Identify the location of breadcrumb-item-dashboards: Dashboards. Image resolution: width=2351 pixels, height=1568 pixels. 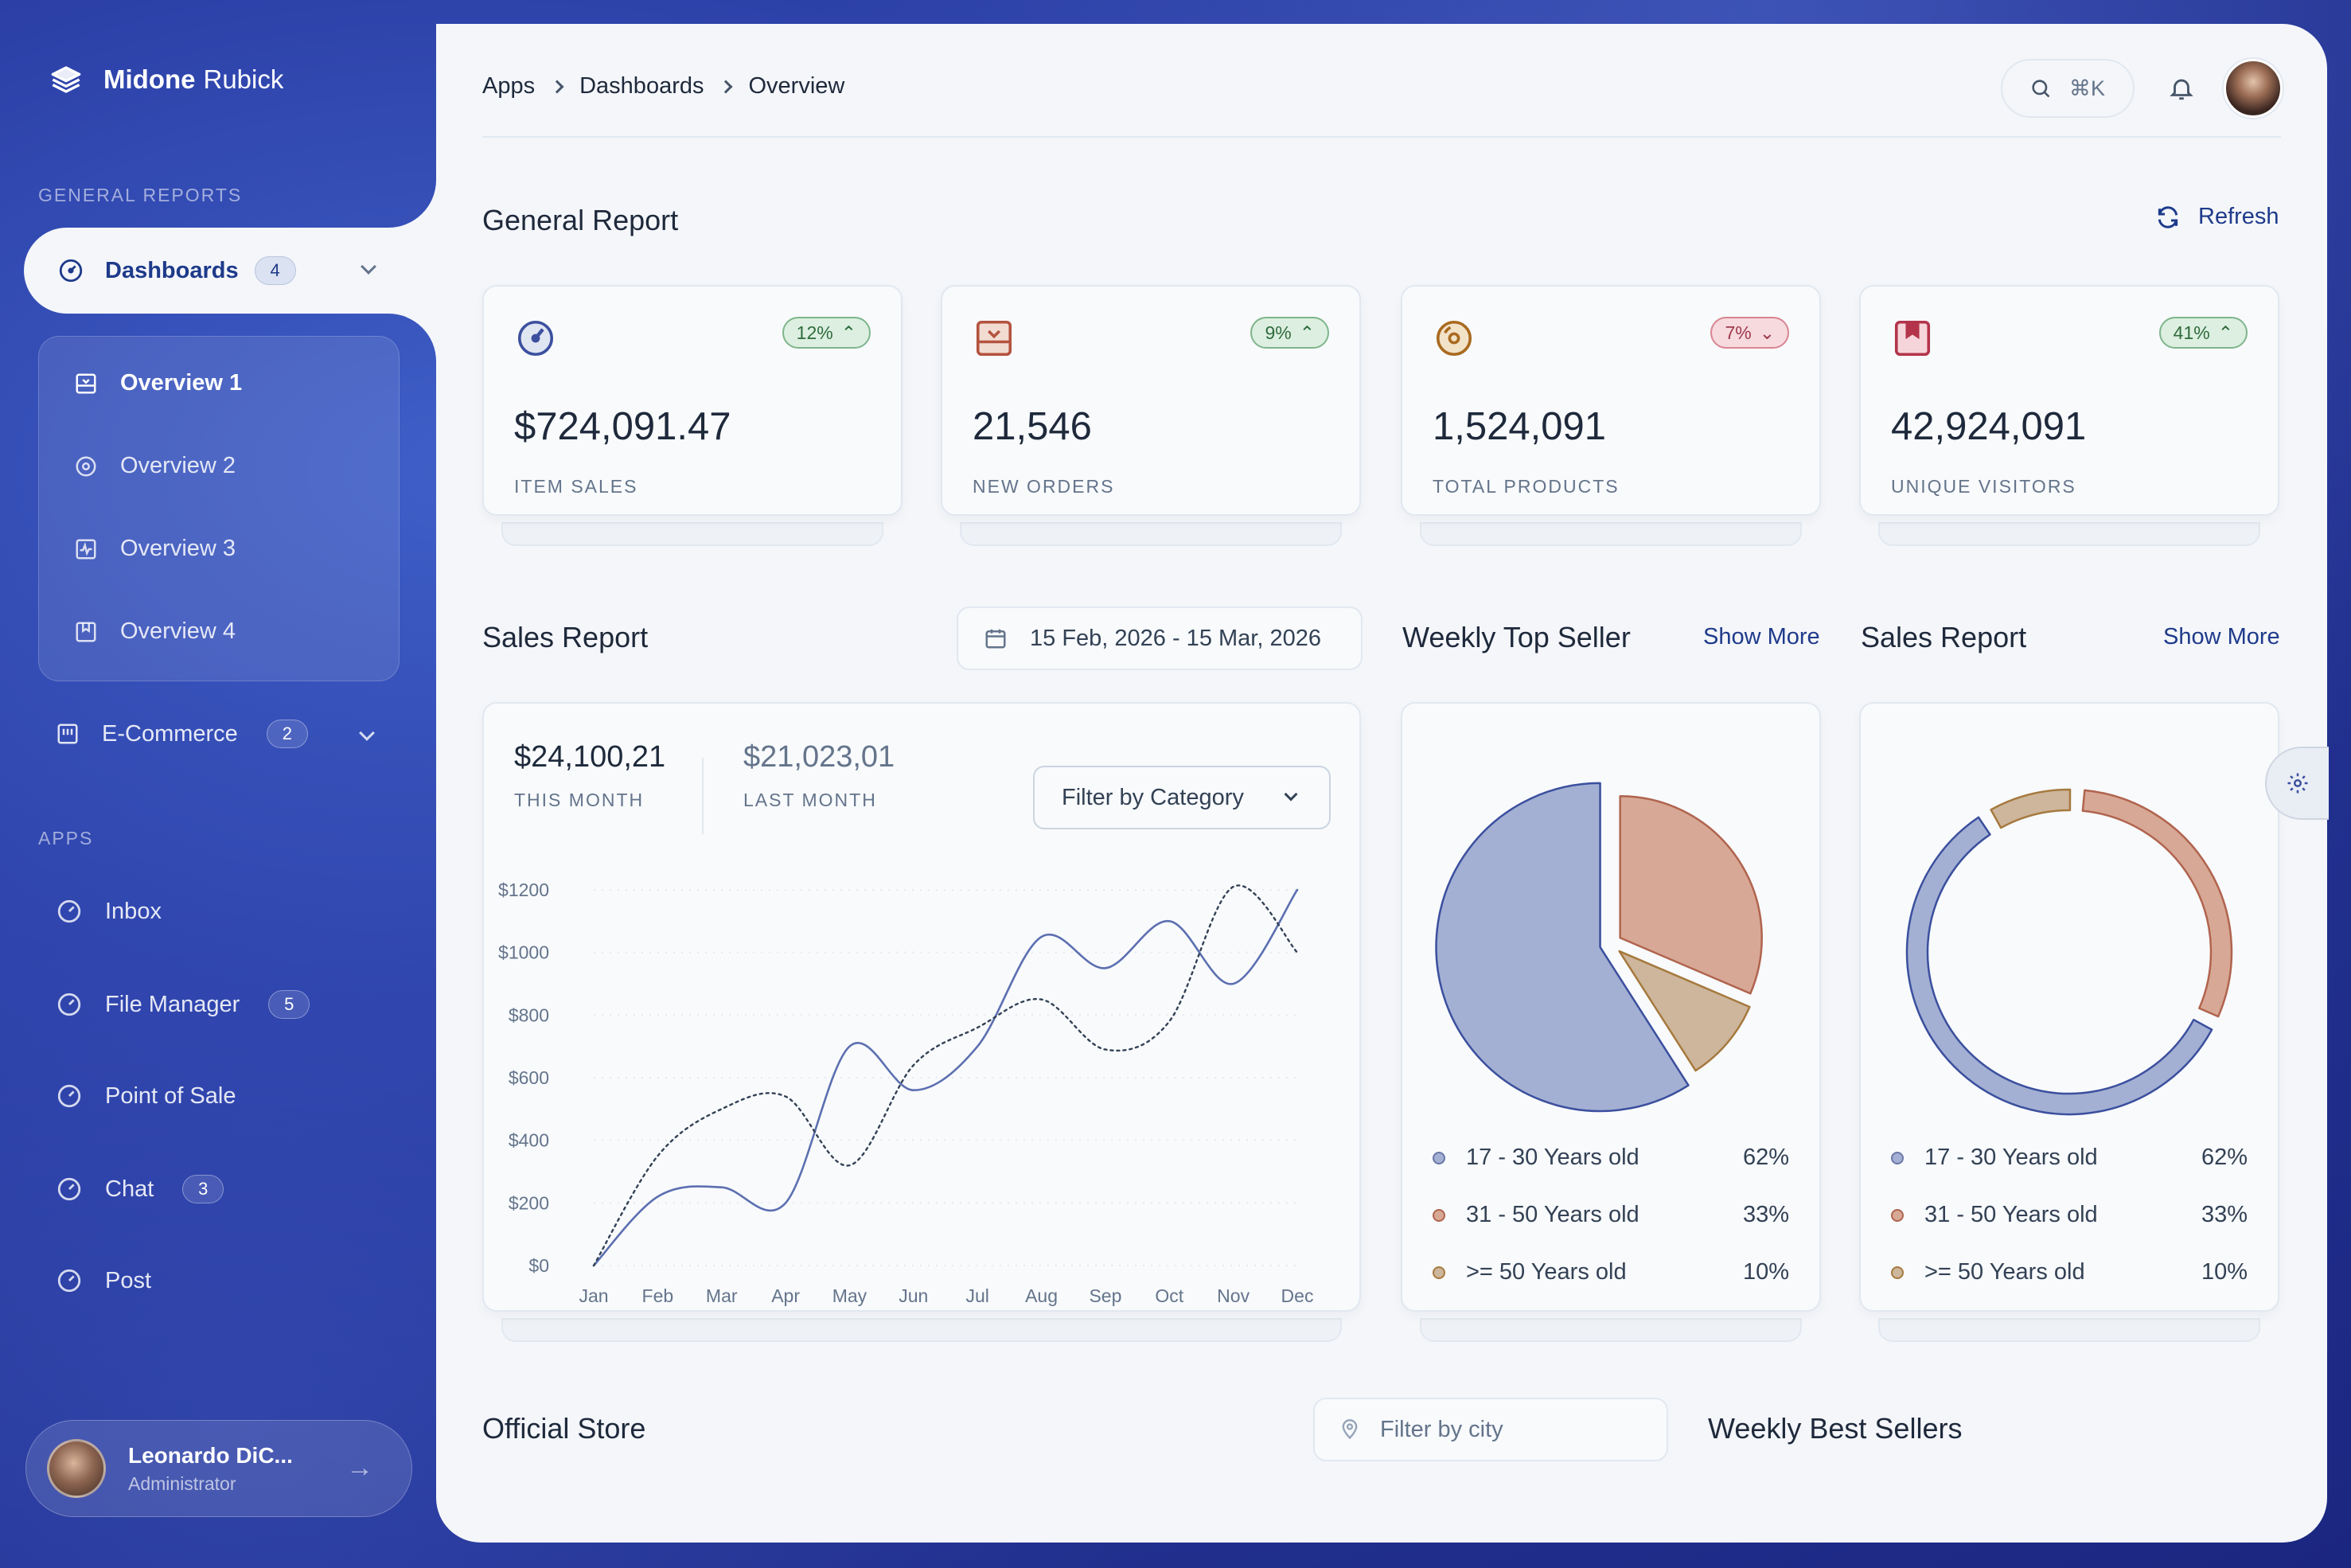
(641, 86).